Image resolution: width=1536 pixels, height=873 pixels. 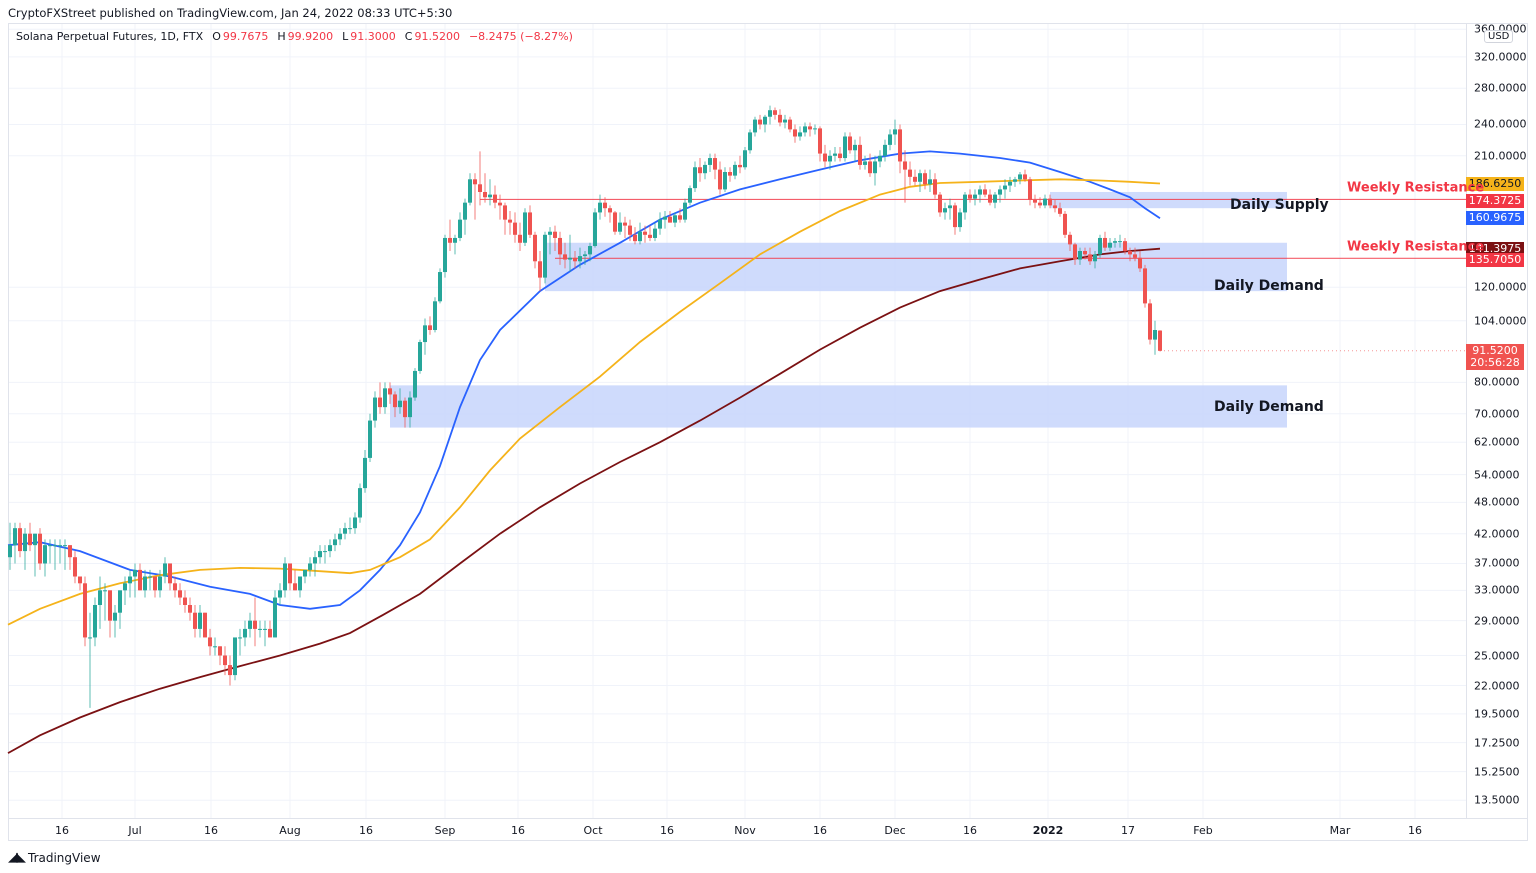 I want to click on price-label-badge: 174.3725, so click(x=1495, y=201).